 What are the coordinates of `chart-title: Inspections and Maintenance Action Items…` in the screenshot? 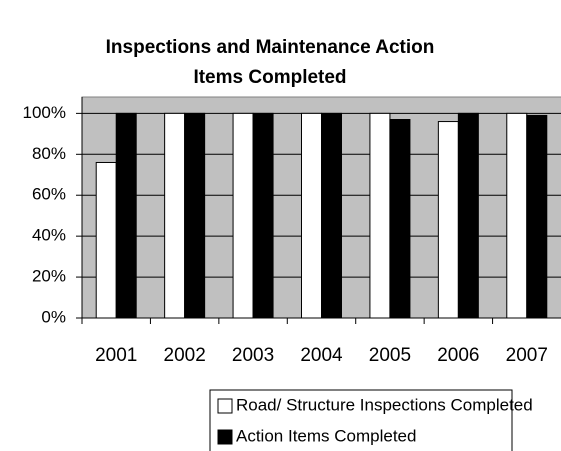 It's located at (270, 62).